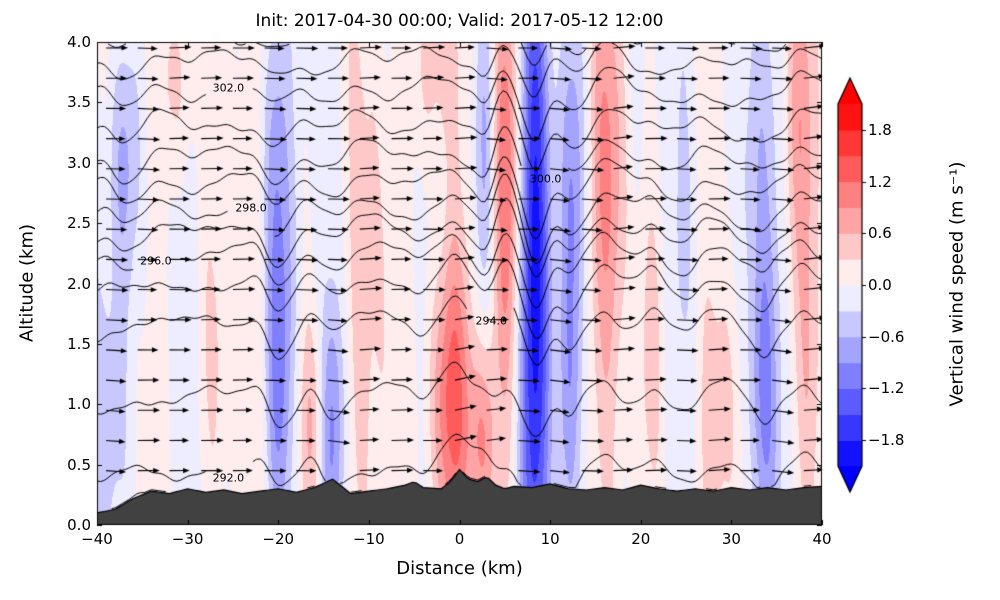 The height and width of the screenshot is (600, 1000). What do you see at coordinates (79, 162) in the screenshot?
I see `y-tick-label: 3.0` at bounding box center [79, 162].